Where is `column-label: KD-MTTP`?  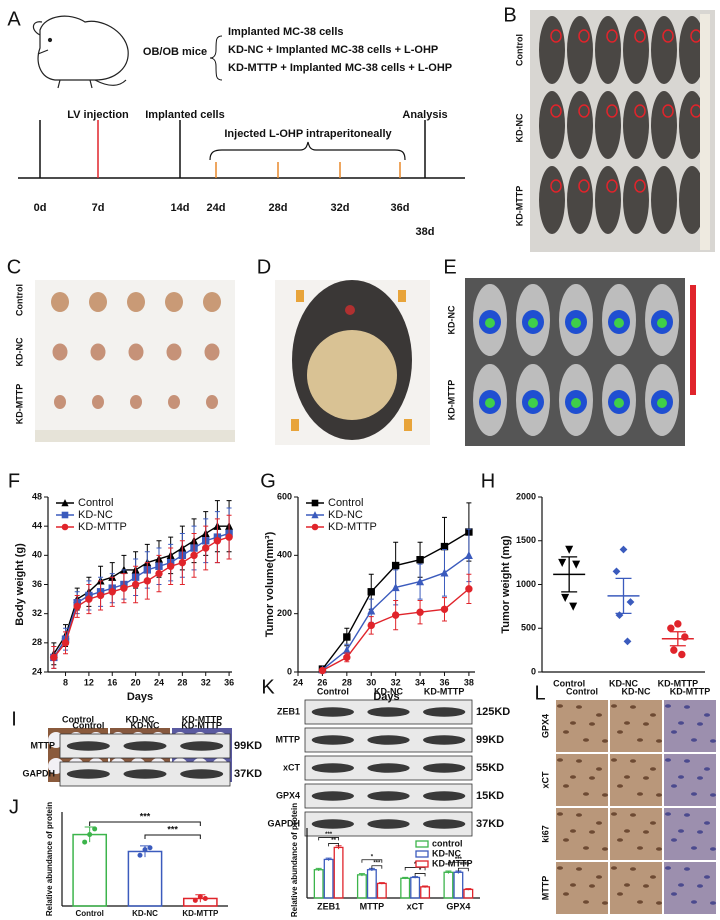
column-label: KD-MTTP is located at coordinates (690, 691).